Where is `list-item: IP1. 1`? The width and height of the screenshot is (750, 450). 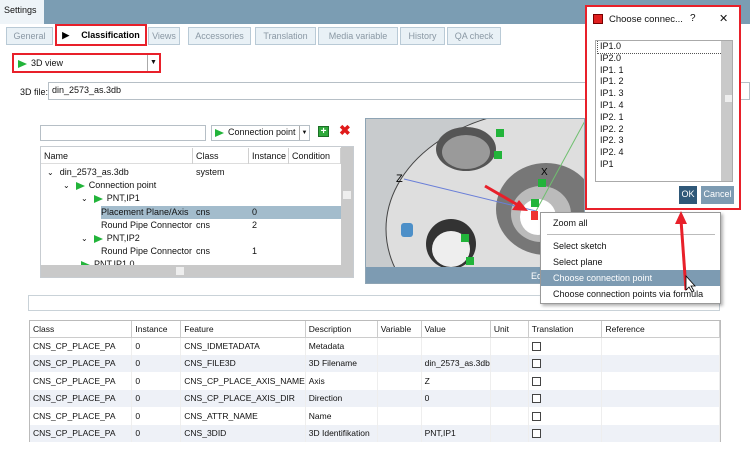 list-item: IP1. 1 is located at coordinates (612, 69).